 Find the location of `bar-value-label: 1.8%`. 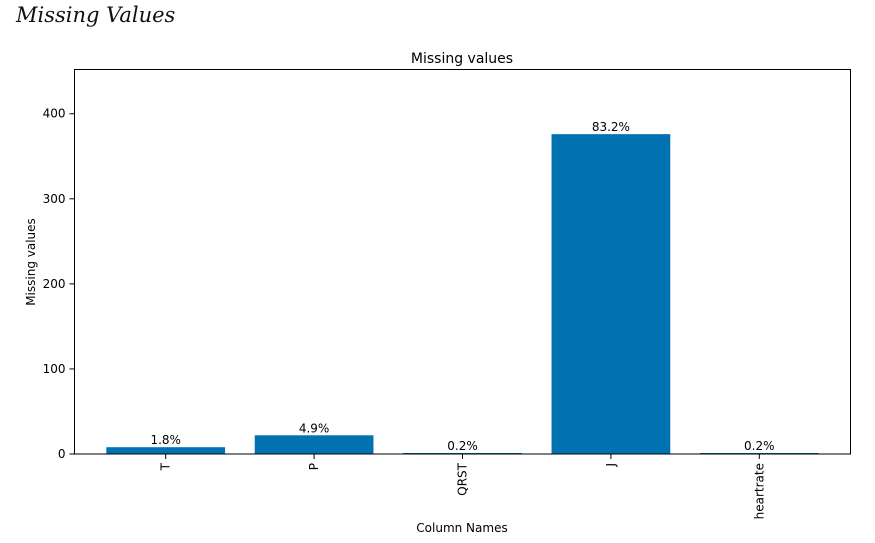

bar-value-label: 1.8% is located at coordinates (165, 440).